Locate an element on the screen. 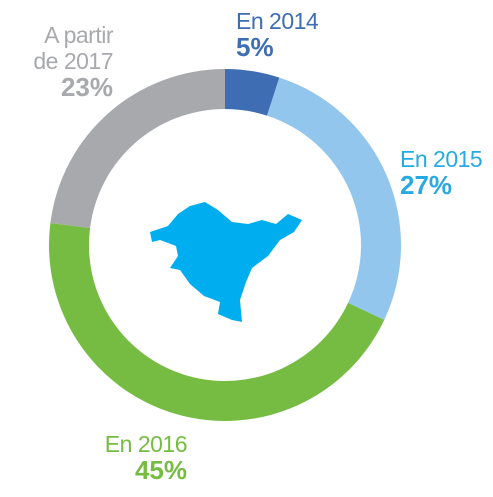 The image size is (493, 497). category-label: En 2014 is located at coordinates (277, 21).